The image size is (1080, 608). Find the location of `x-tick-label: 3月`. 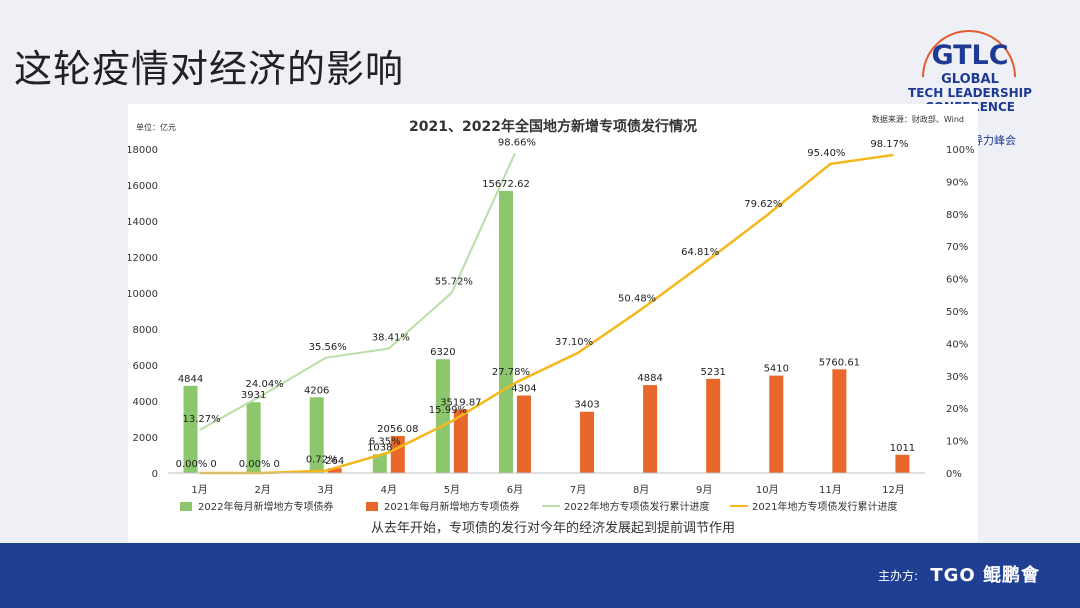

x-tick-label: 3月 is located at coordinates (326, 490).